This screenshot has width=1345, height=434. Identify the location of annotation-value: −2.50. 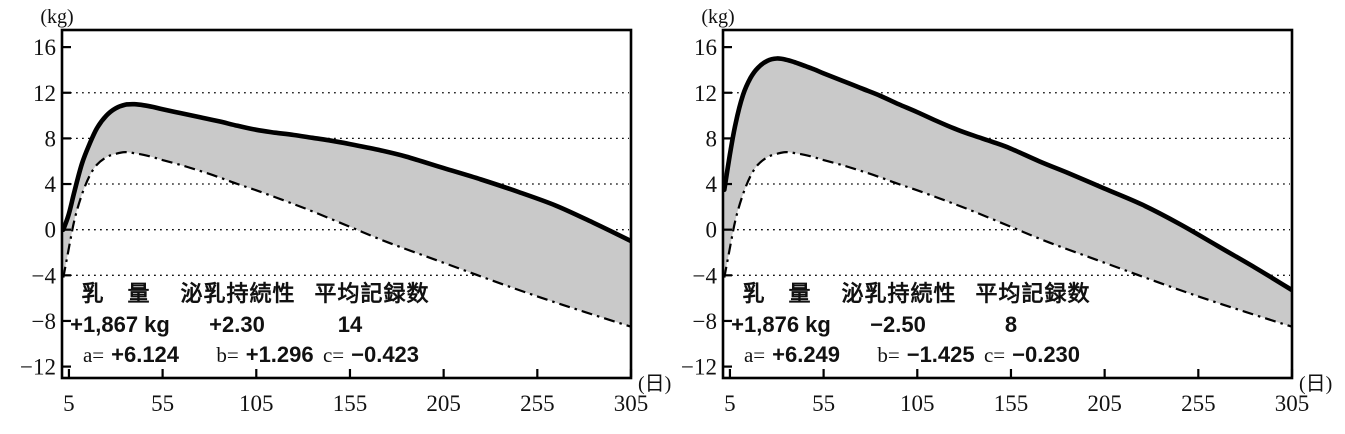
(898, 324).